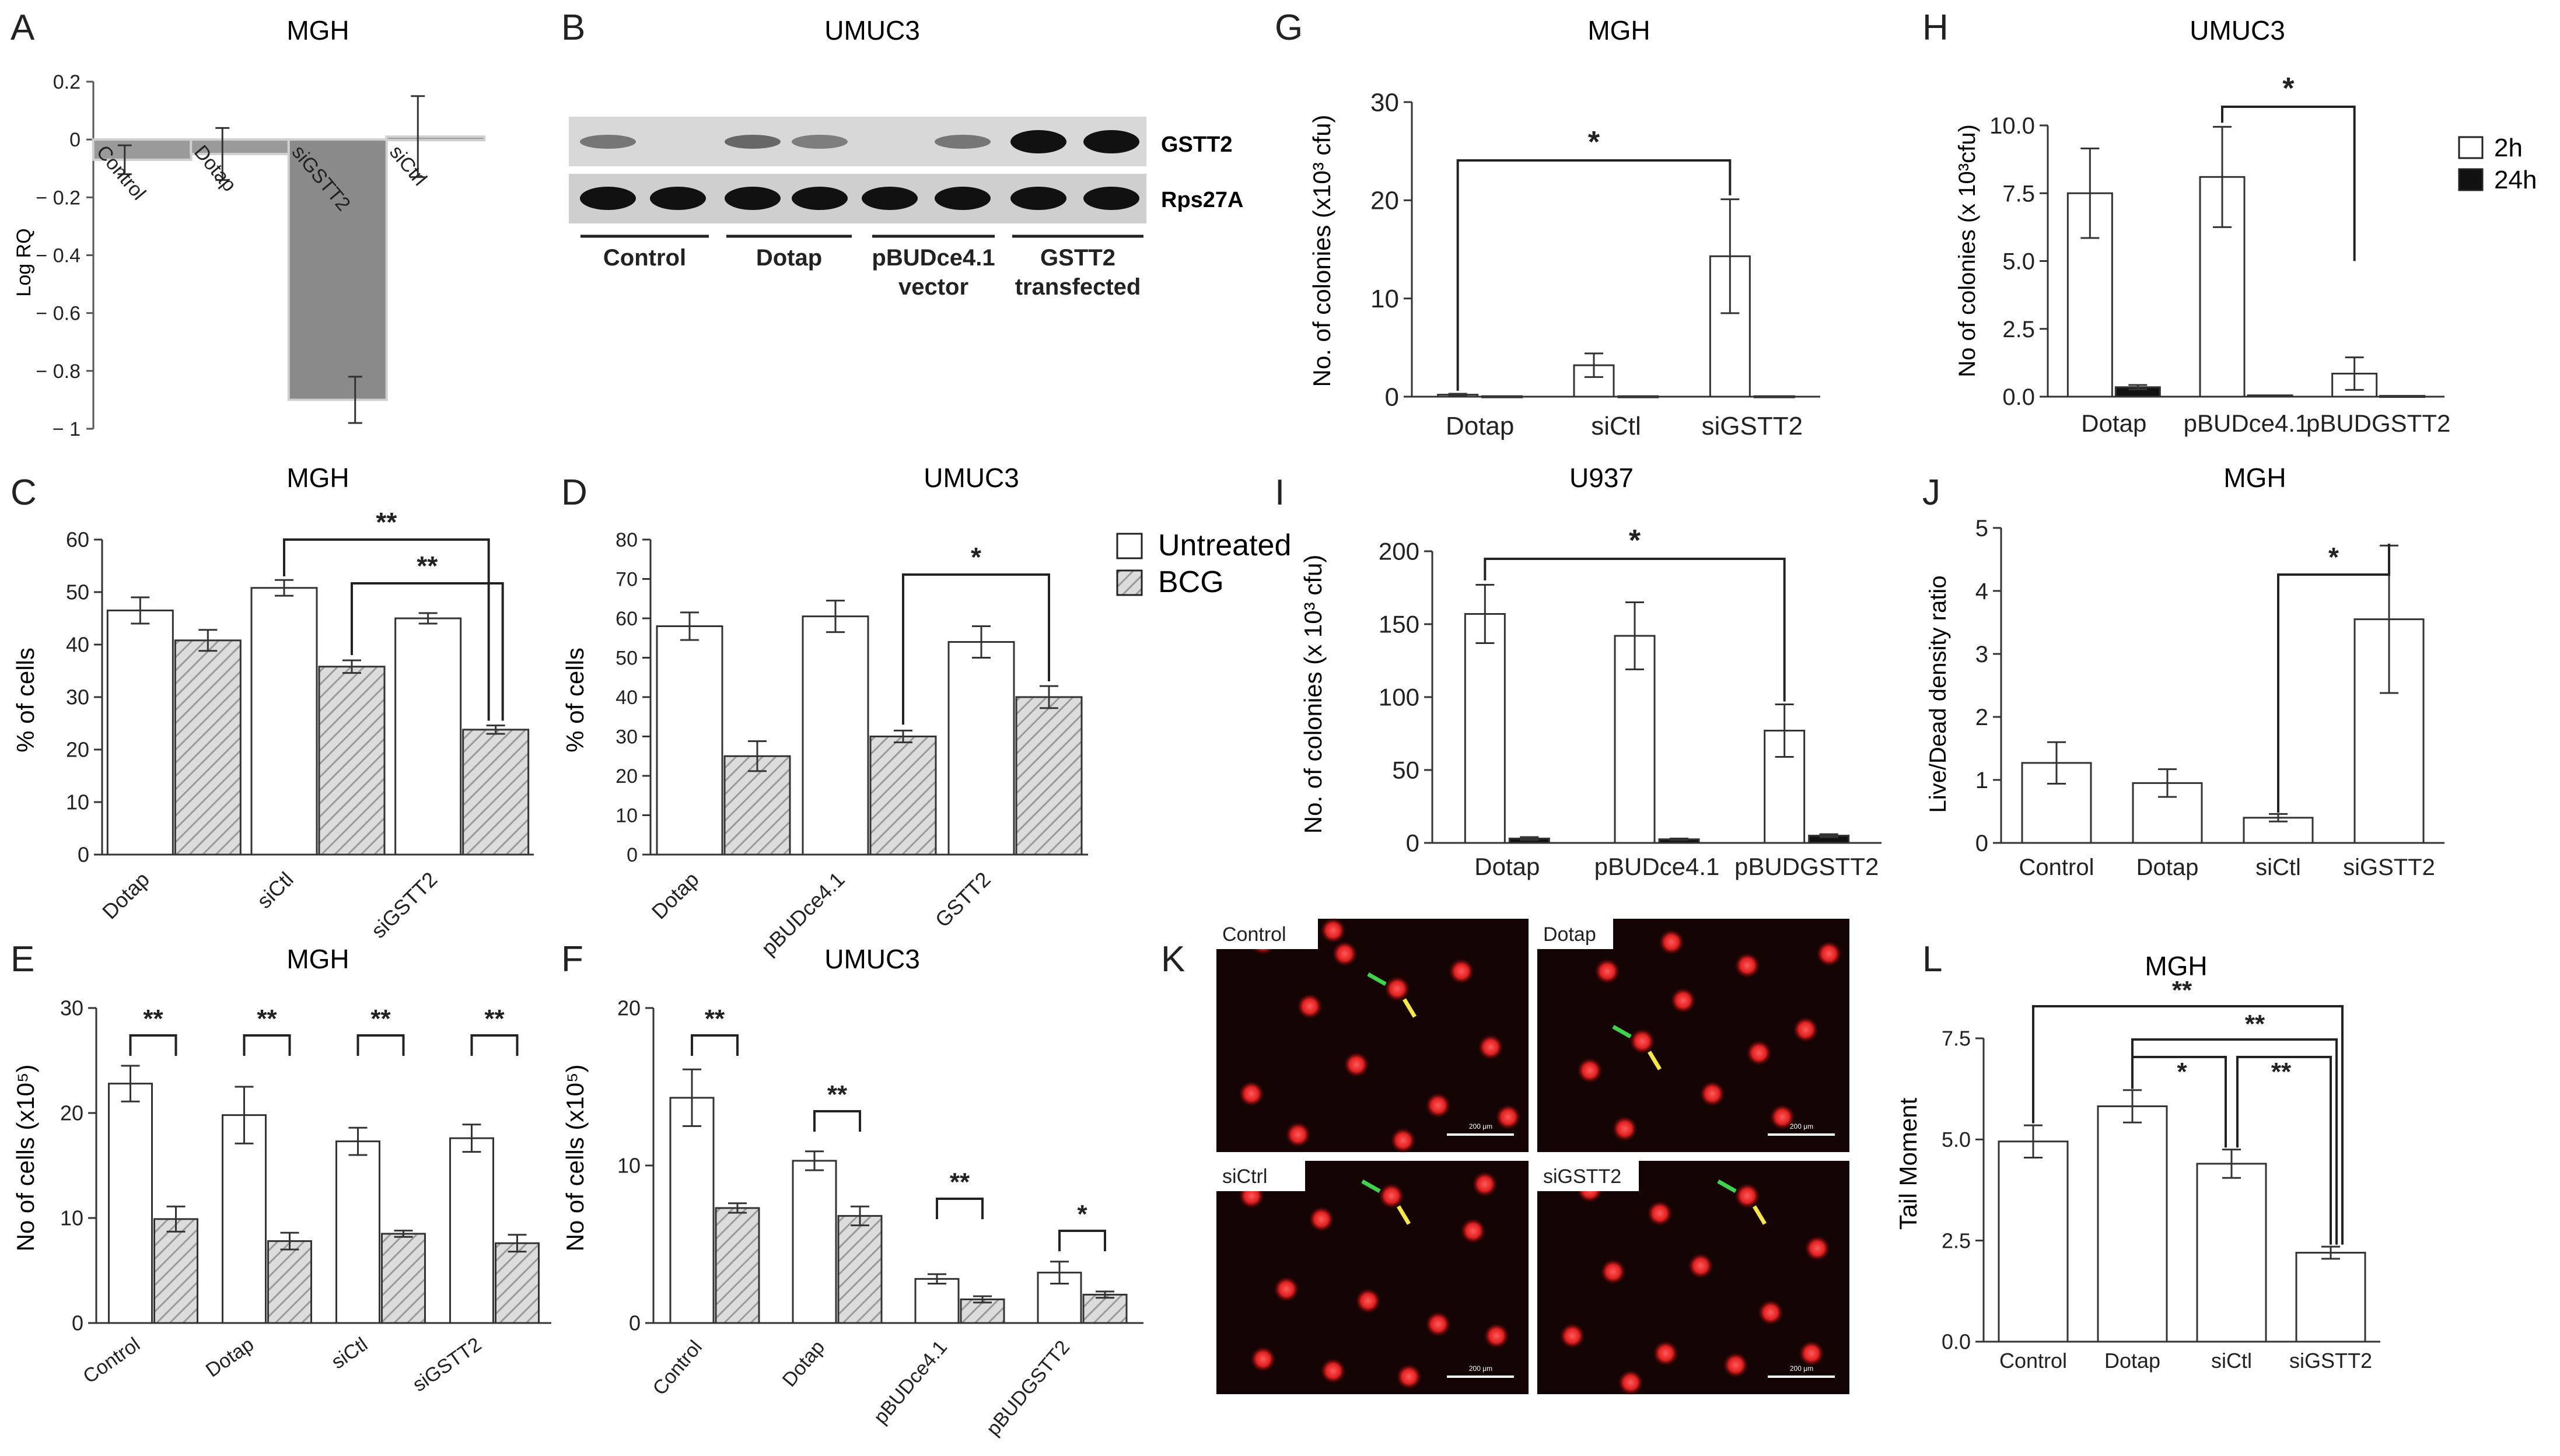 The width and height of the screenshot is (2560, 1456). What do you see at coordinates (1105, 1308) in the screenshot?
I see `F-bar-pbudgstt2-bcg` at bounding box center [1105, 1308].